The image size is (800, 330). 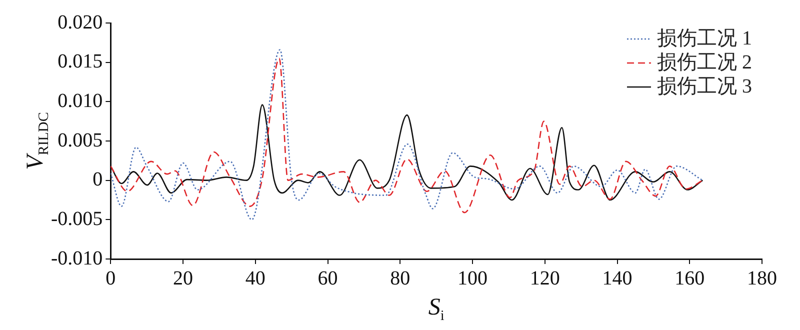 I want to click on x-tick-label: 100, so click(x=473, y=278).